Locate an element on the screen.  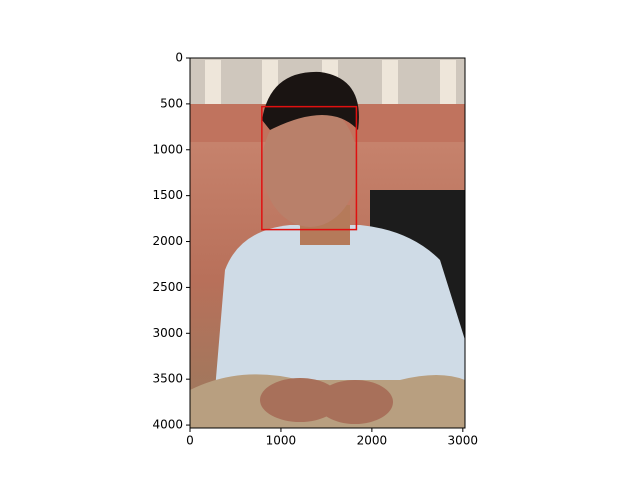
y-tick-label: 3000 is located at coordinates (167, 333).